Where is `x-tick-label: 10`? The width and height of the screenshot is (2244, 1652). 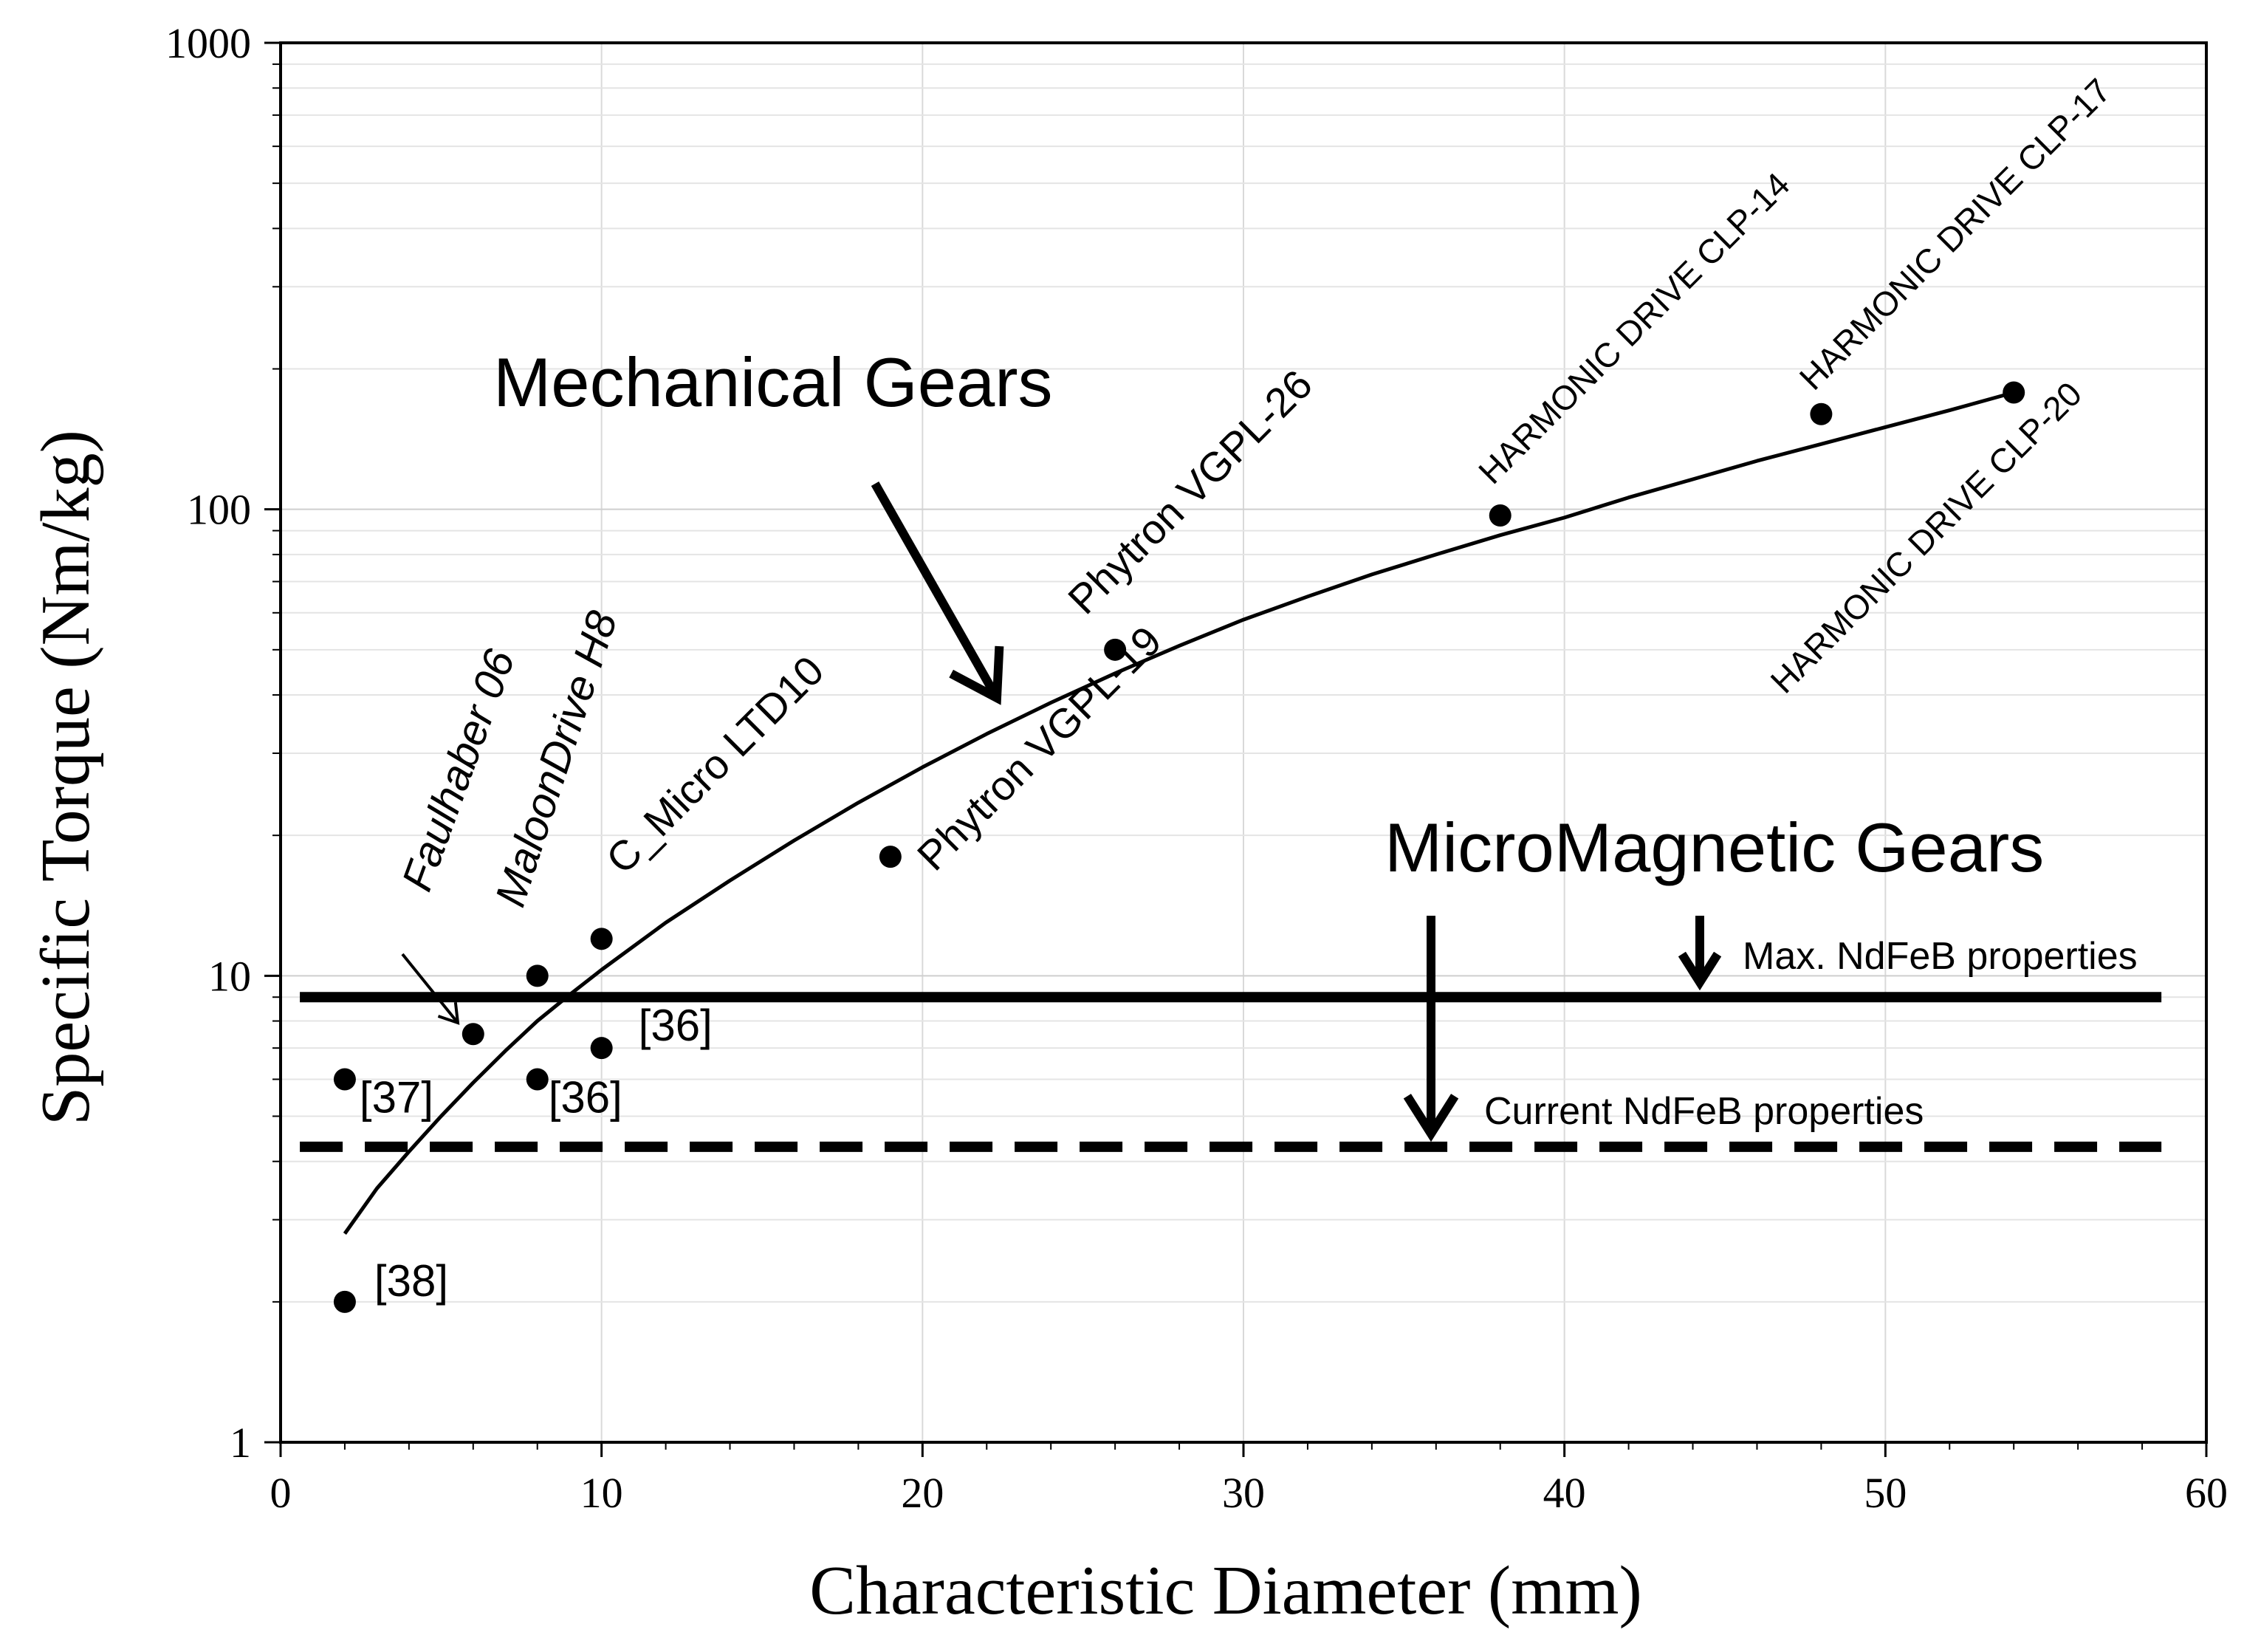
x-tick-label: 10 is located at coordinates (601, 1493).